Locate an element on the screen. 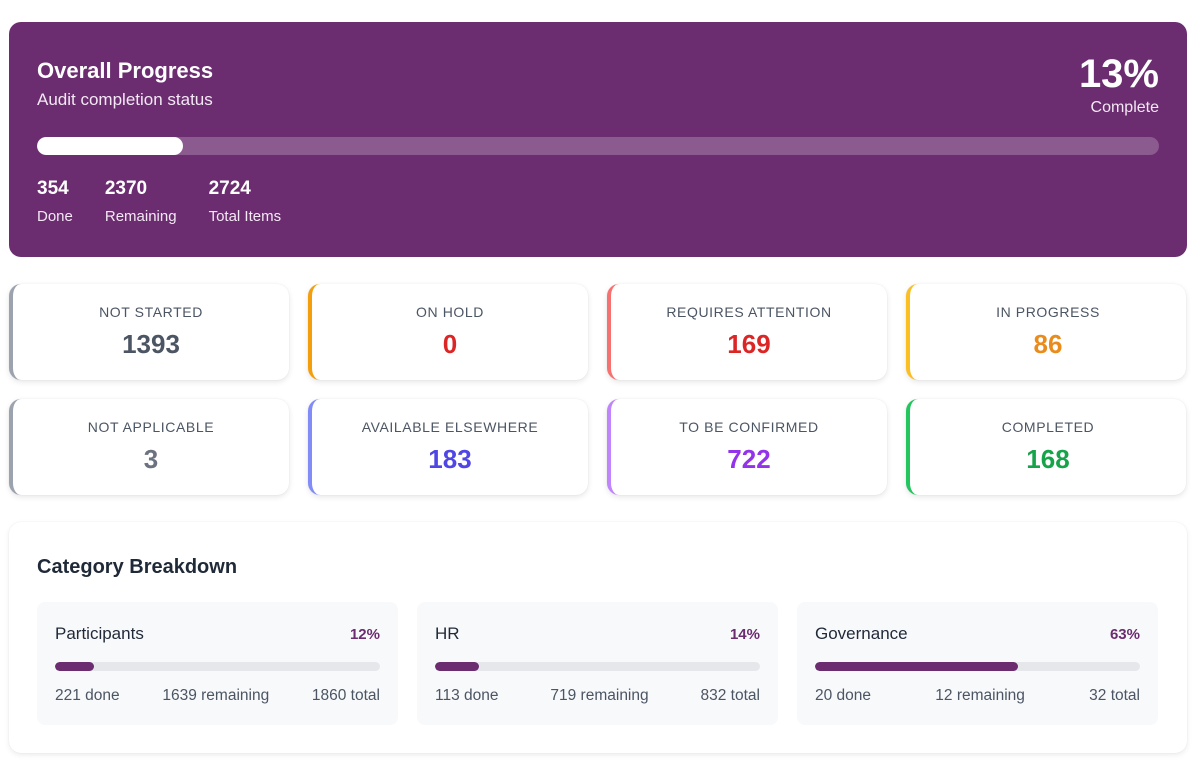 The width and height of the screenshot is (1200, 776). category-name: Governance is located at coordinates (861, 633).